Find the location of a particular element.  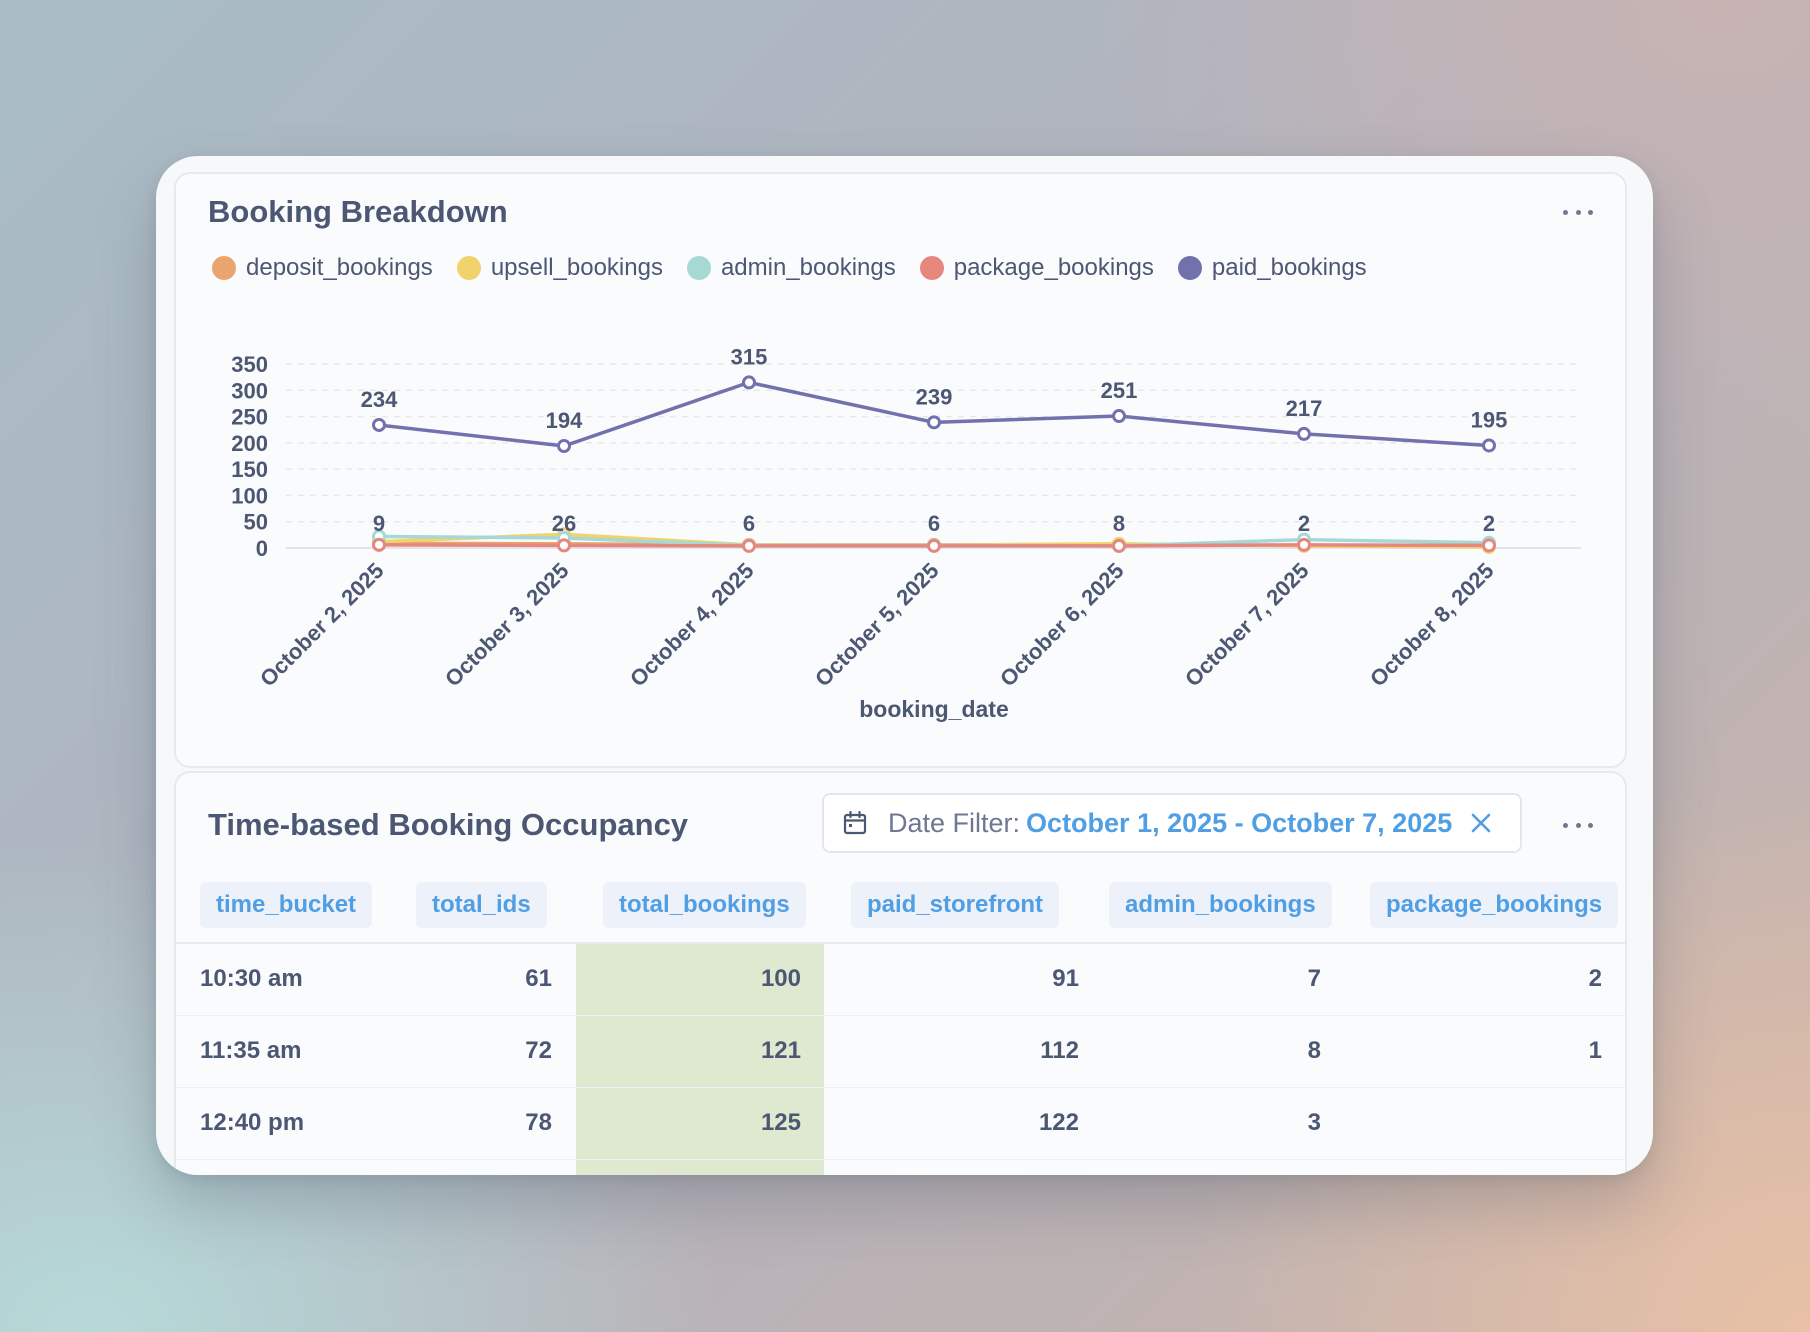

column-header-package-bookings: package_bookings is located at coordinates (1494, 905).